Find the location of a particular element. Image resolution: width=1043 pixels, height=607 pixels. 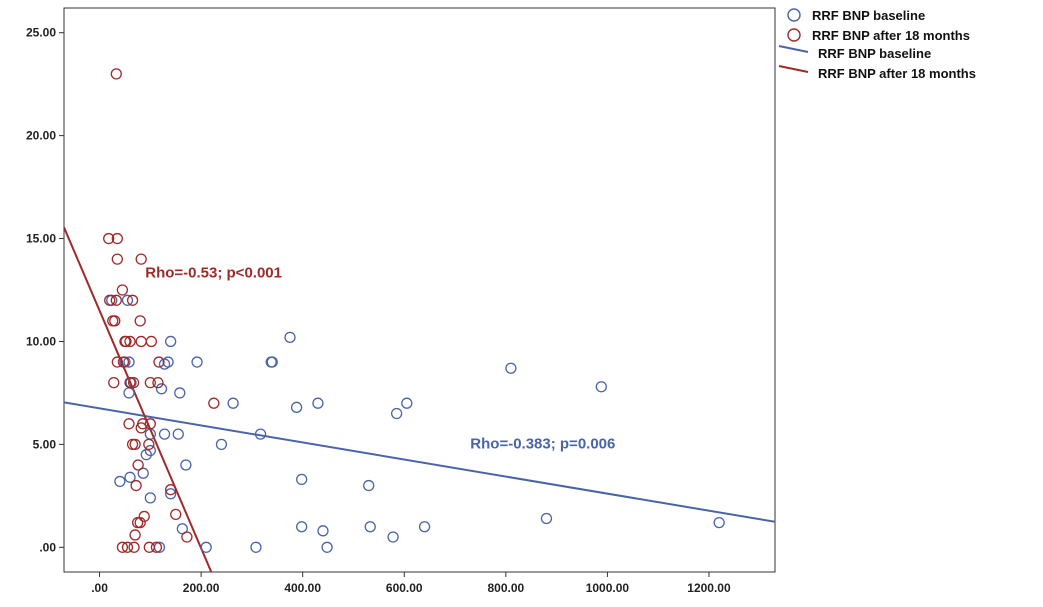

x-tick-label: 1000.00 is located at coordinates (608, 588).